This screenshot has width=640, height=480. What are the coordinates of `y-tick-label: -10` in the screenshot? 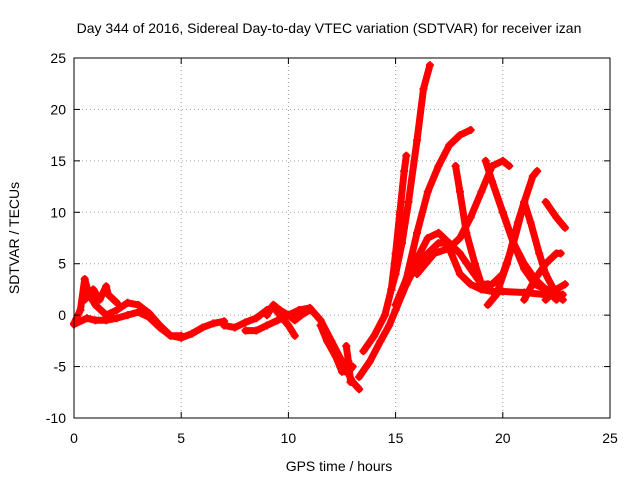 It's located at (56, 418).